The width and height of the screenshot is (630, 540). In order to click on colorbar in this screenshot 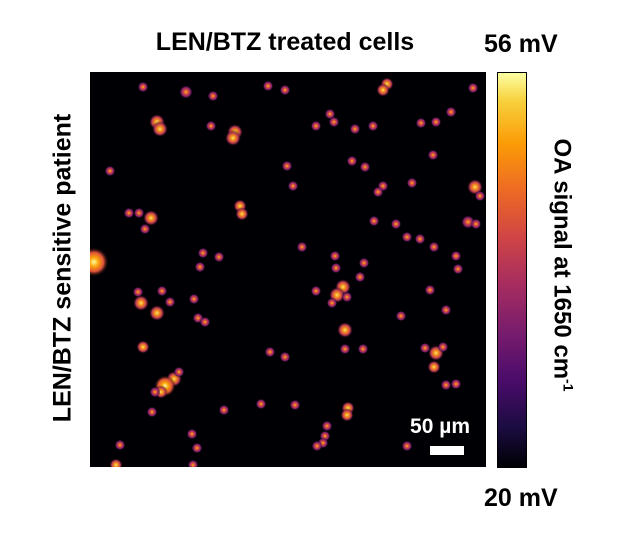, I will do `click(512, 270)`.